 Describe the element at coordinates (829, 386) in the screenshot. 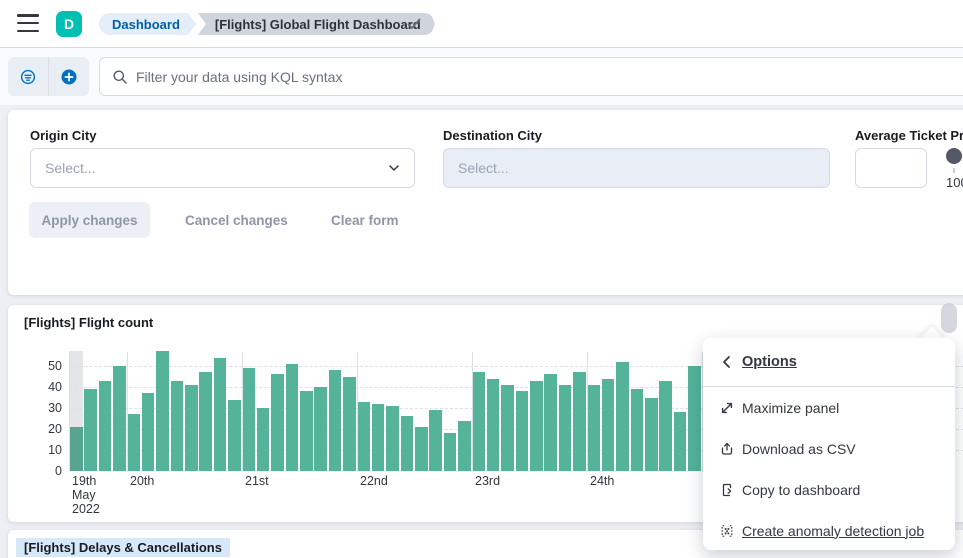

I see `menu-divider` at that location.